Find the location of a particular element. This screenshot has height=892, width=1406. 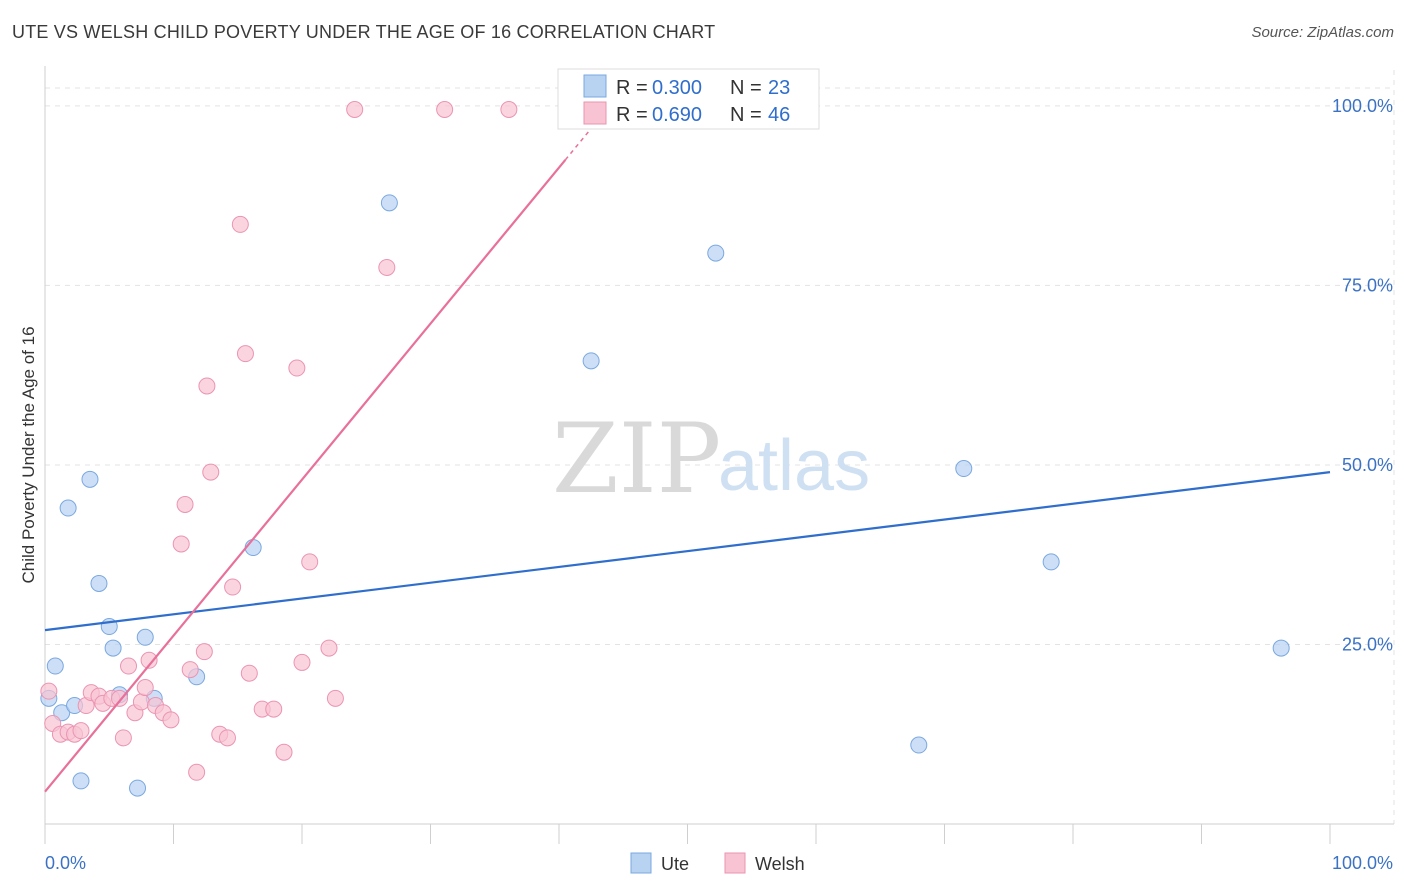

legend-swatch-welsh is located at coordinates (595, 113).